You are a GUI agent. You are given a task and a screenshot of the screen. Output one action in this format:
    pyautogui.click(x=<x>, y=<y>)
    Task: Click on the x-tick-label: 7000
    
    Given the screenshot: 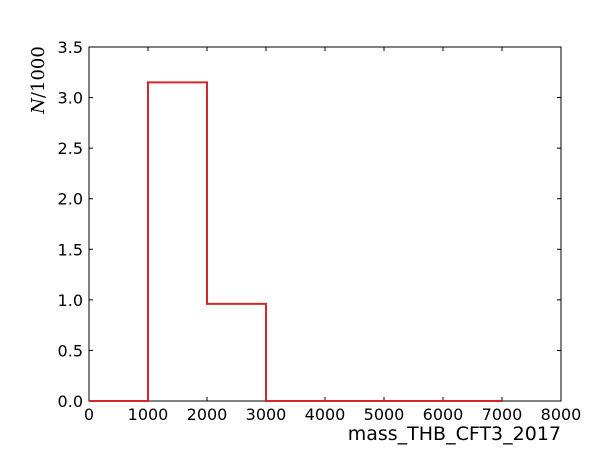 What is the action you would take?
    pyautogui.click(x=502, y=414)
    